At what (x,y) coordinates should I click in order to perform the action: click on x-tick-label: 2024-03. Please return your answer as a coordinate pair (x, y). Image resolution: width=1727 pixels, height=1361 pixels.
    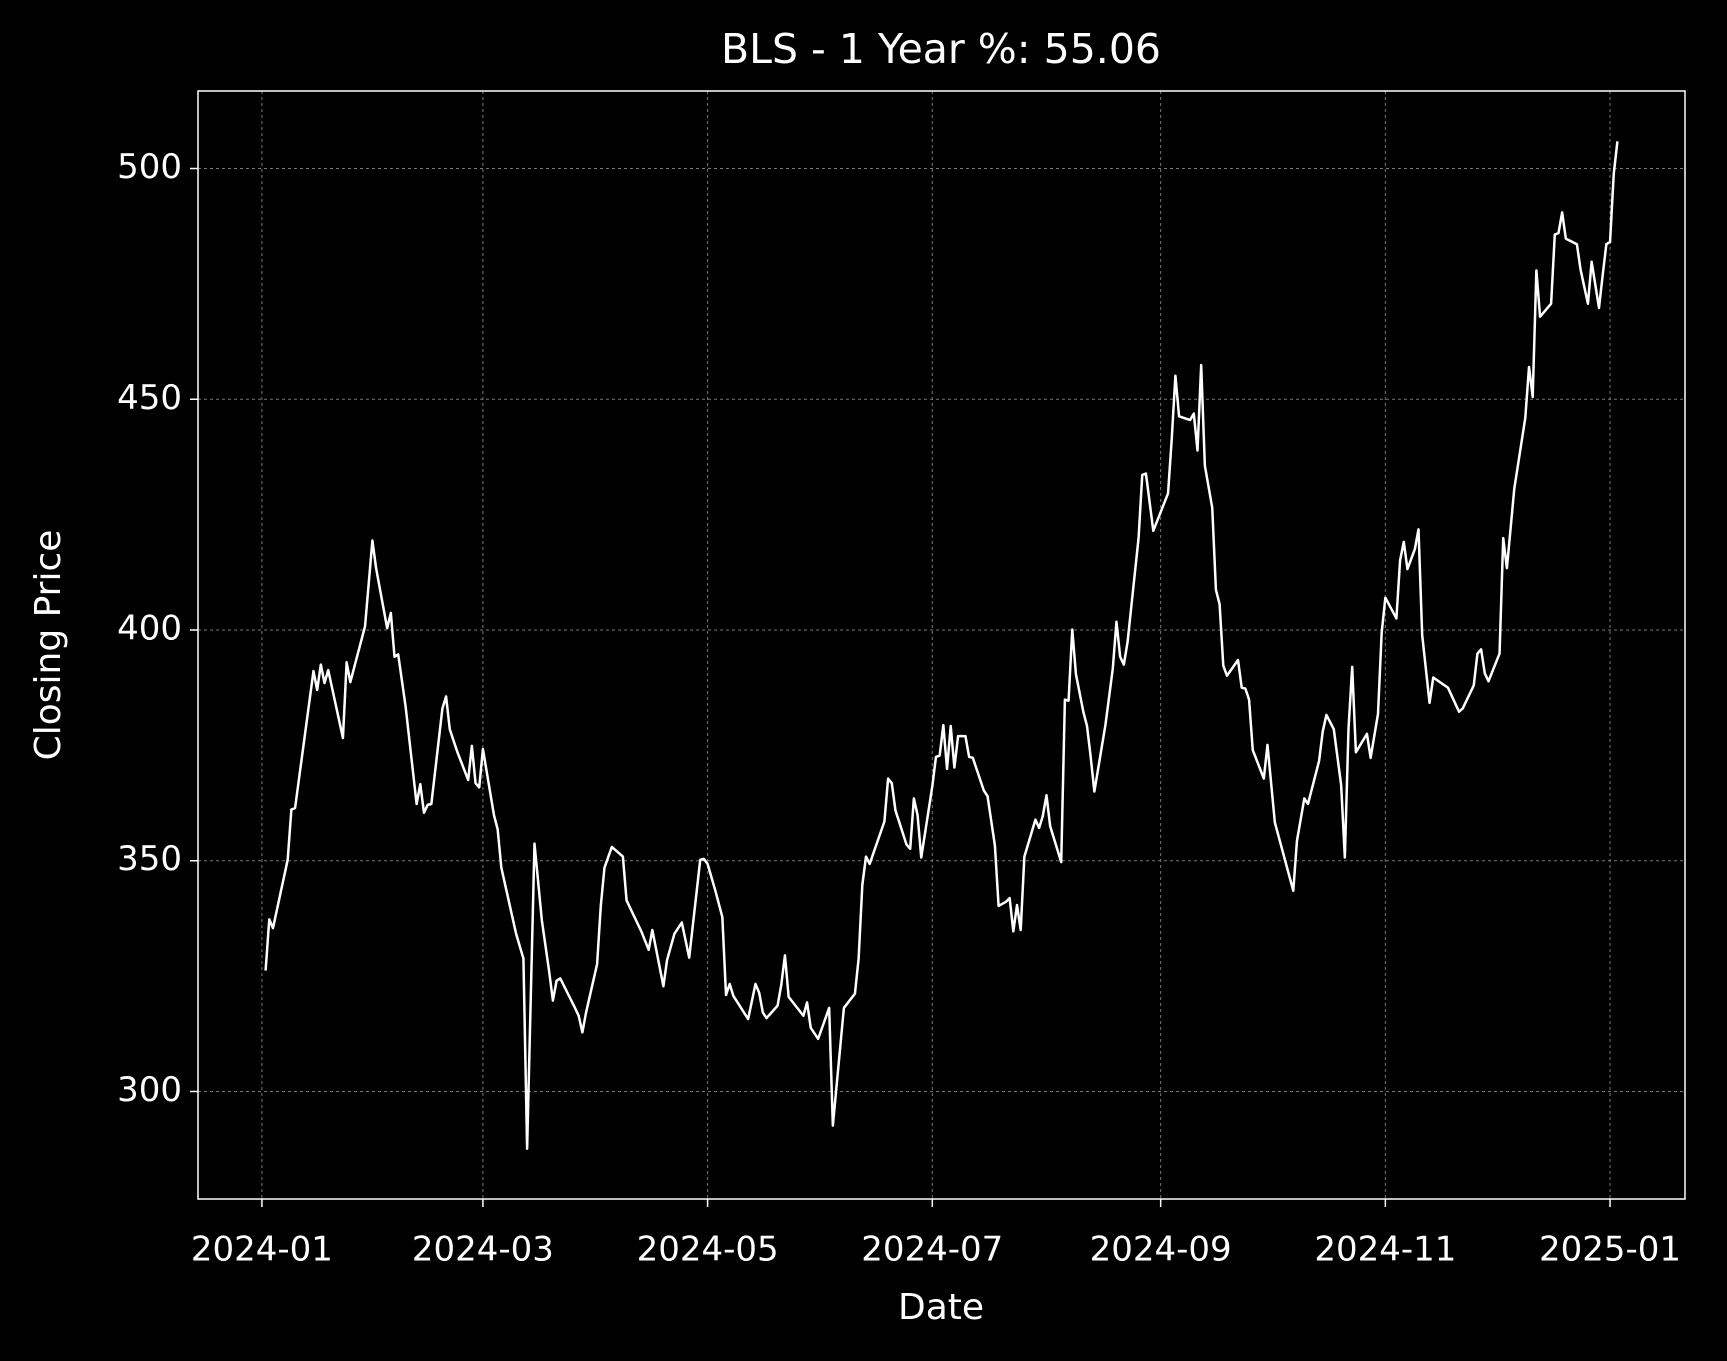
    Looking at the image, I should click on (483, 1250).